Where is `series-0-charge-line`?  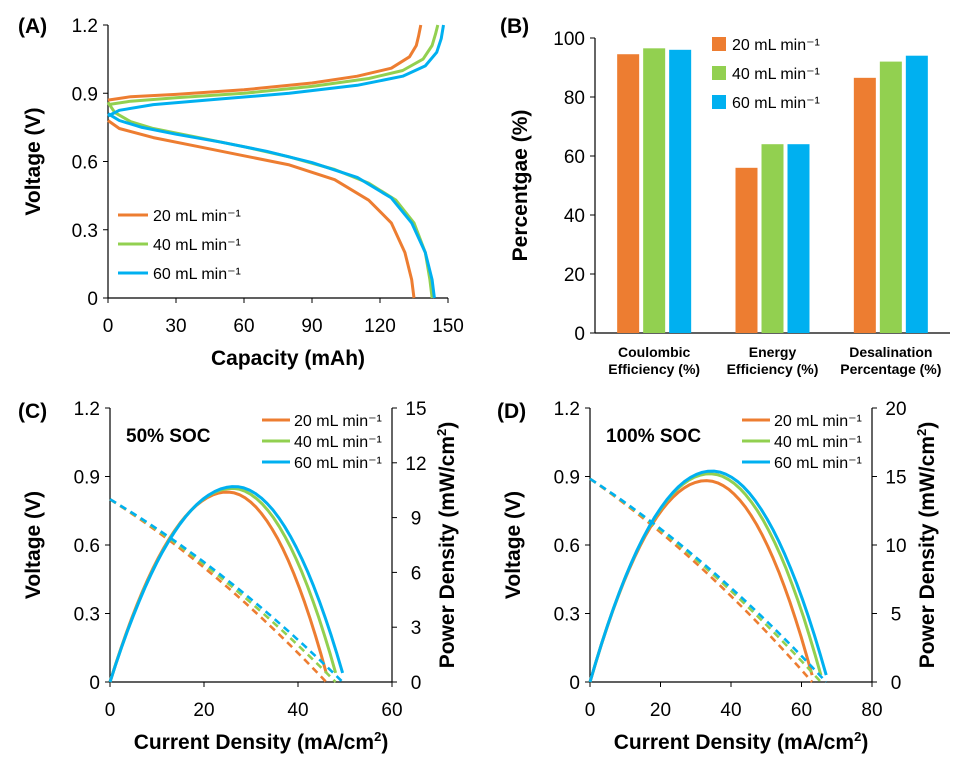
series-0-charge-line is located at coordinates (265, 63).